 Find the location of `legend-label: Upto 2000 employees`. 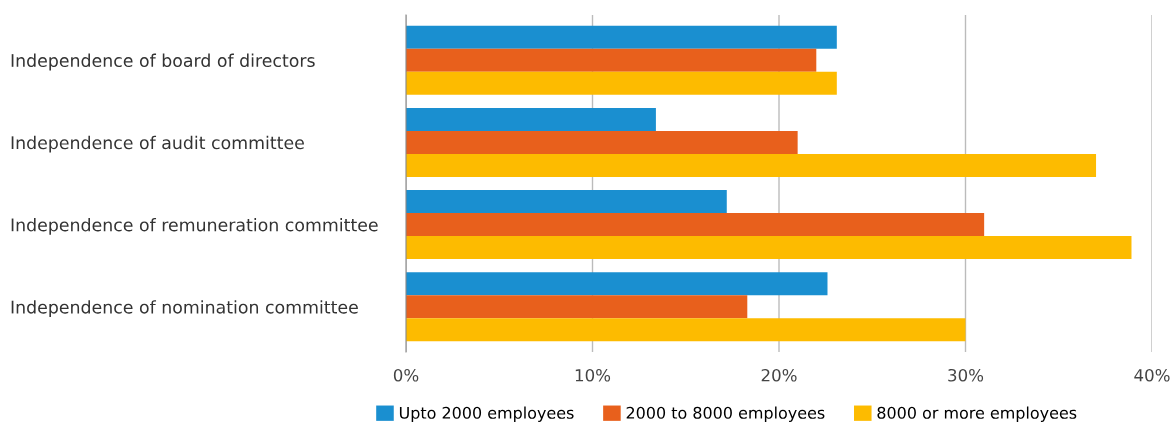

legend-label: Upto 2000 employees is located at coordinates (486, 414).